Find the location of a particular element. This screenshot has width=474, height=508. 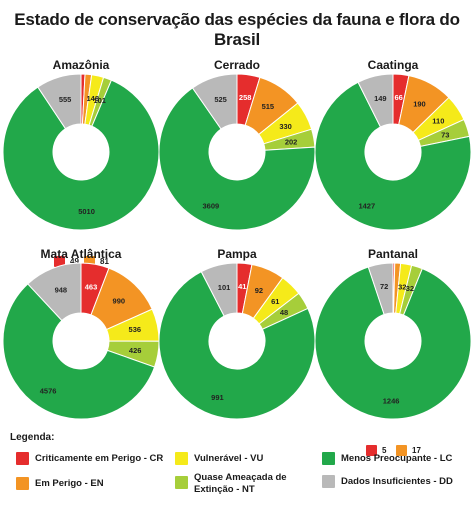

slice-label-nt: 48 is located at coordinates (284, 312).